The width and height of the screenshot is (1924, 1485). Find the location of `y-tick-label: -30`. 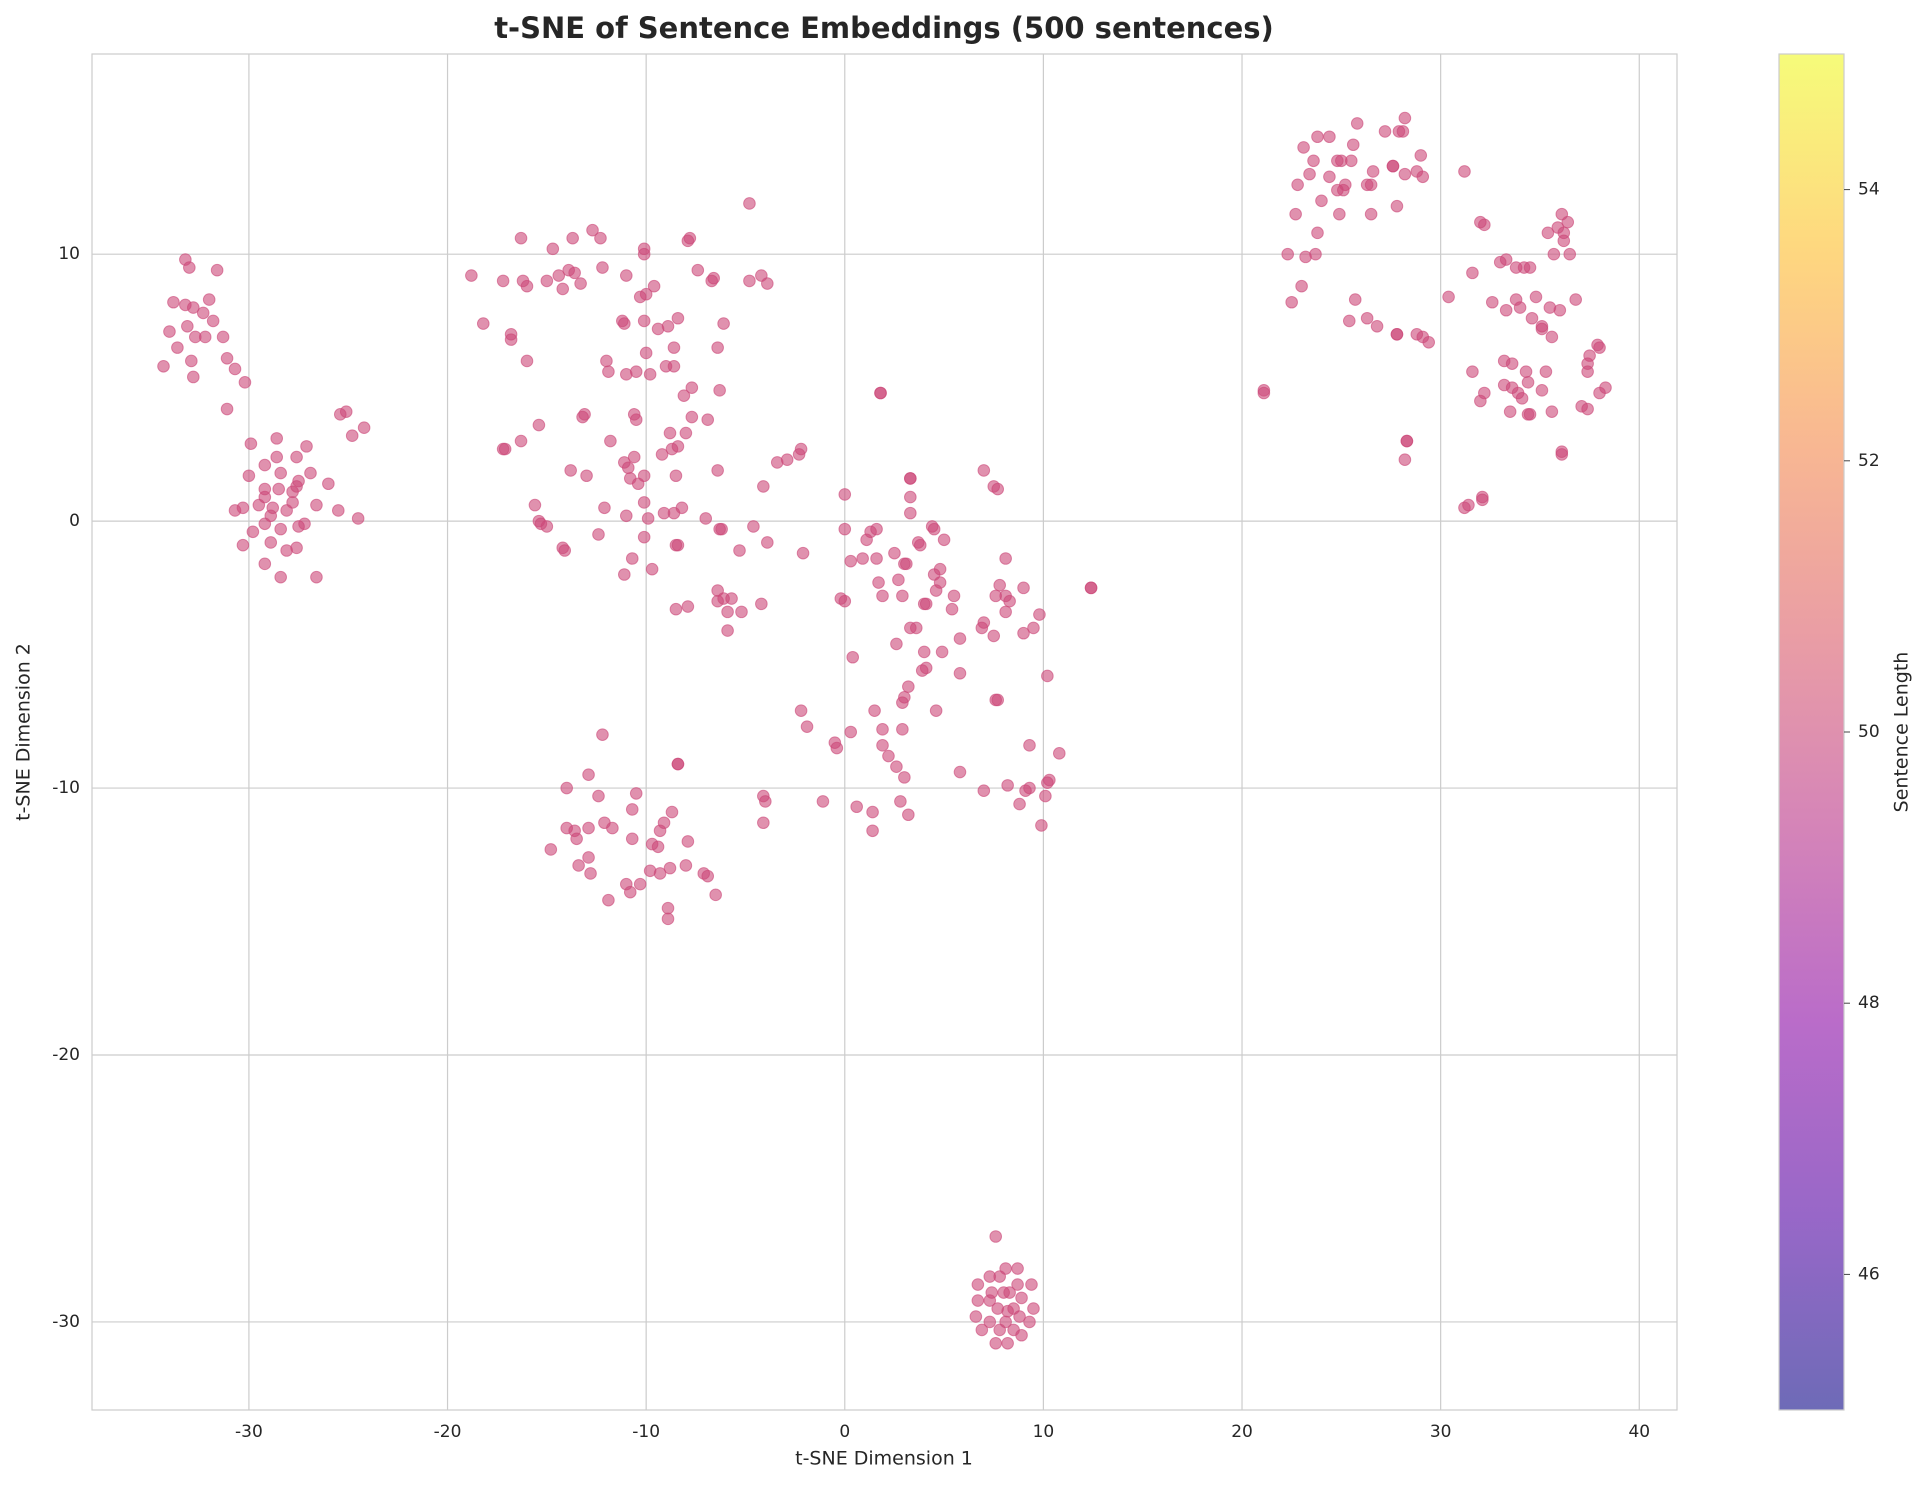

y-tick-label: -30 is located at coordinates (66, 1322).